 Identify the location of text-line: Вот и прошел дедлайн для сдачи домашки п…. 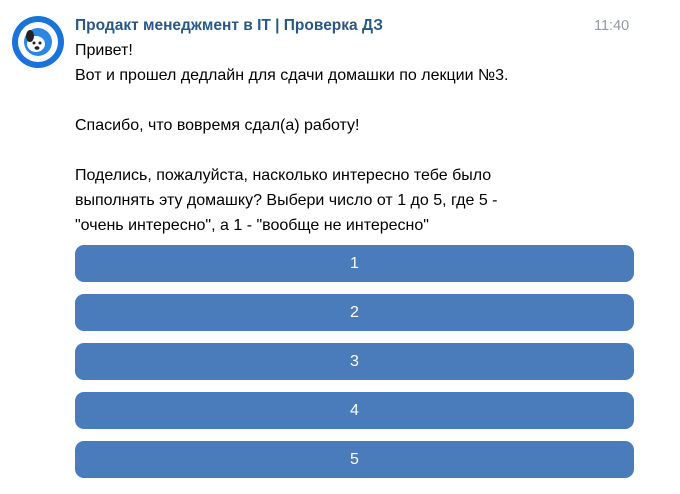
(292, 75).